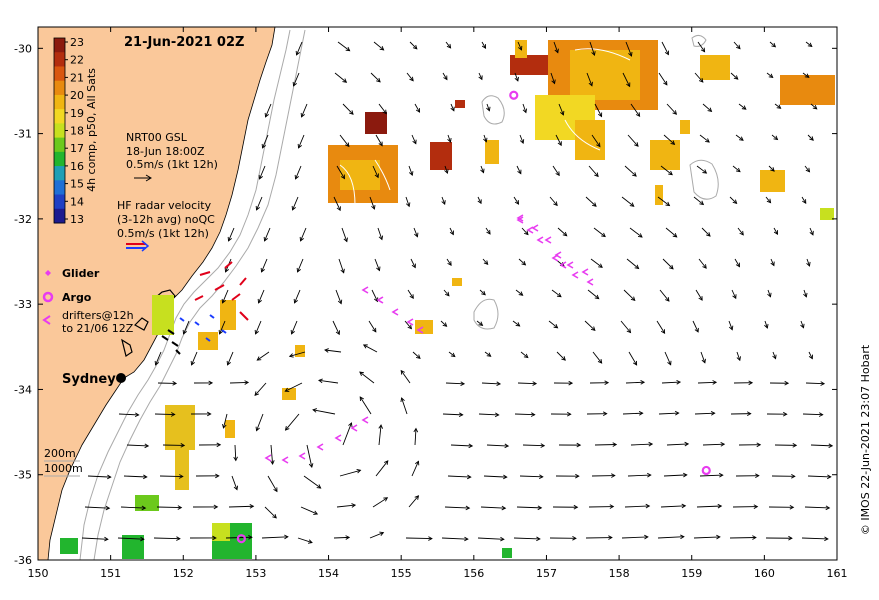 The image size is (879, 600). I want to click on argo-marker-icon, so click(48, 297).